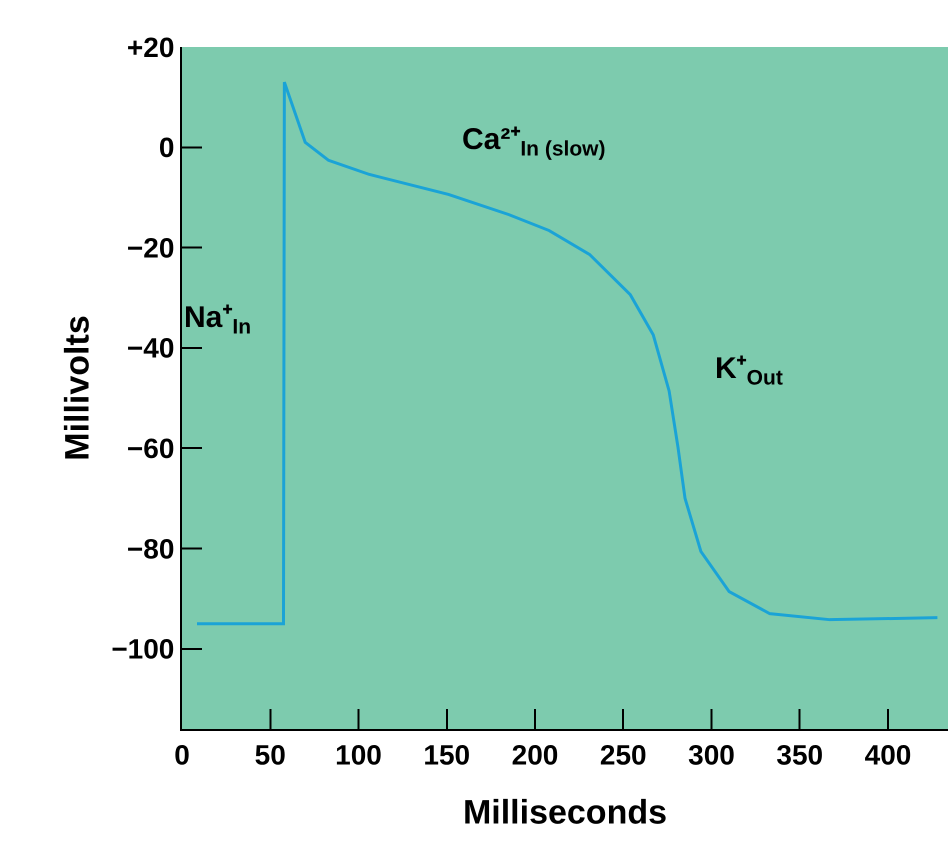 The width and height of the screenshot is (950, 844). What do you see at coordinates (150, 548) in the screenshot?
I see `y-tick-label: −80` at bounding box center [150, 548].